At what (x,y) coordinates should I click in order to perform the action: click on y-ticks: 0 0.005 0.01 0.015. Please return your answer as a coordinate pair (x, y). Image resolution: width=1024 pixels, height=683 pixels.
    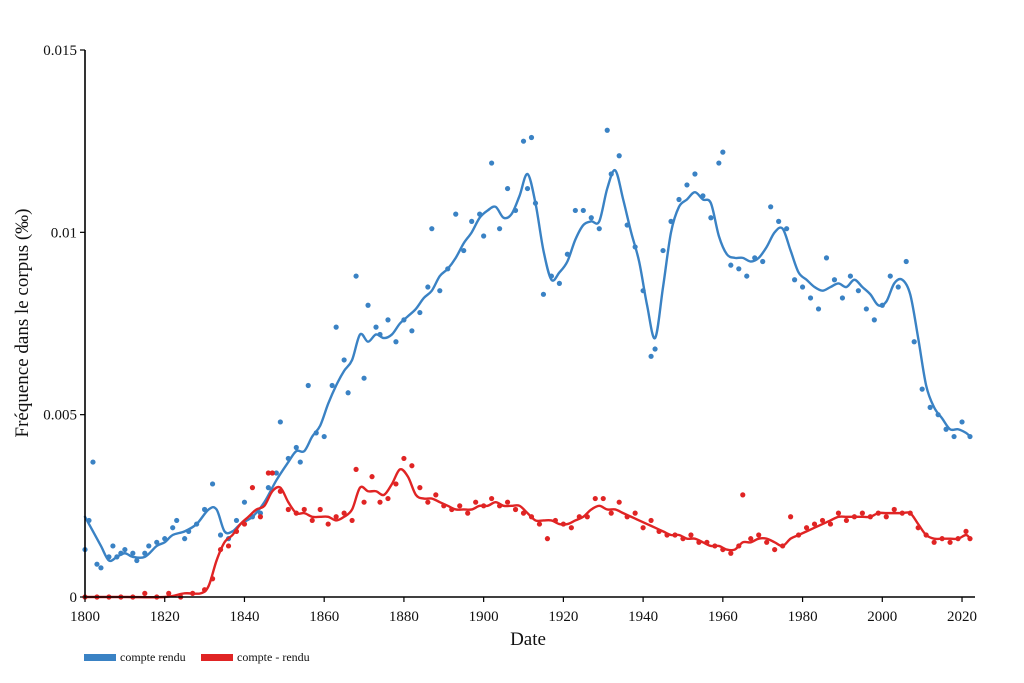
    Looking at the image, I should click on (64, 324).